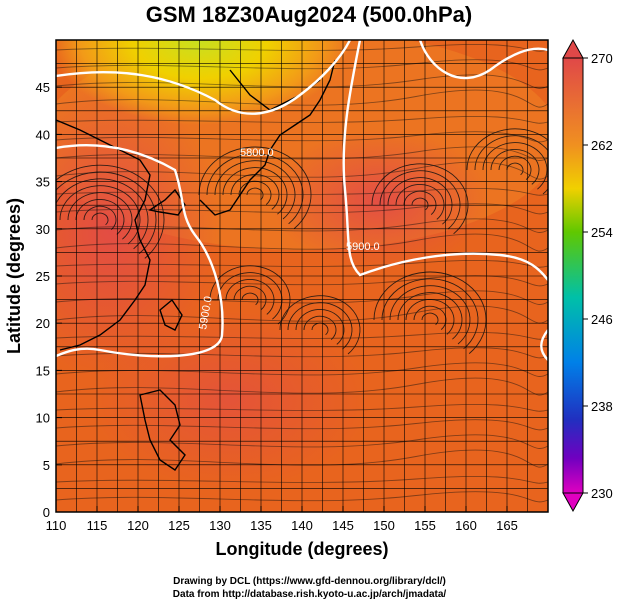  Describe the element at coordinates (46, 512) in the screenshot. I see `y-tick-label: 0` at that location.